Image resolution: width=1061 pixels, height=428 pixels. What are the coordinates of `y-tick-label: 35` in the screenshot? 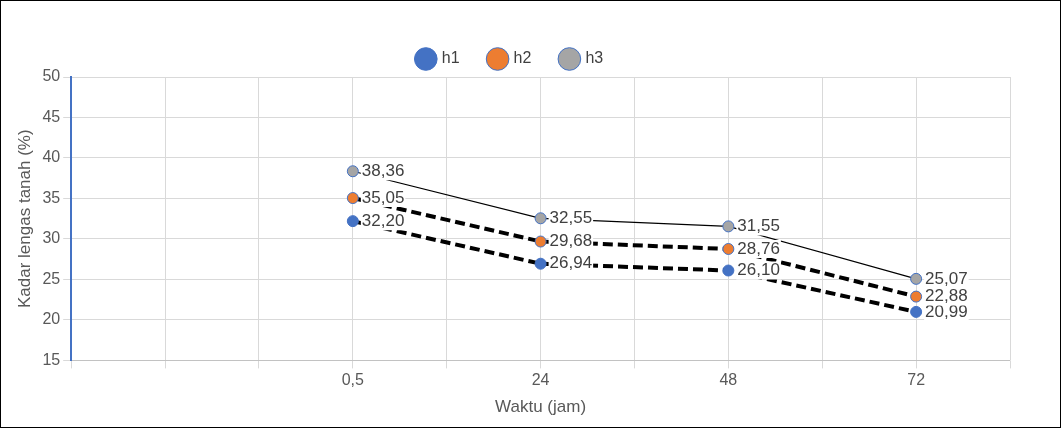 It's located at (51, 197).